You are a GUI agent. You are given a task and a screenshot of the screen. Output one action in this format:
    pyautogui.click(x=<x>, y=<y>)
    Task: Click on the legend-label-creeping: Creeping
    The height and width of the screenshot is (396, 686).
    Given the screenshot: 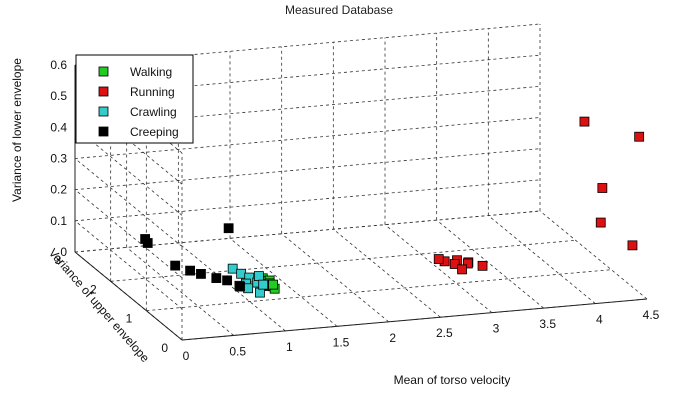 What is the action you would take?
    pyautogui.click(x=154, y=132)
    